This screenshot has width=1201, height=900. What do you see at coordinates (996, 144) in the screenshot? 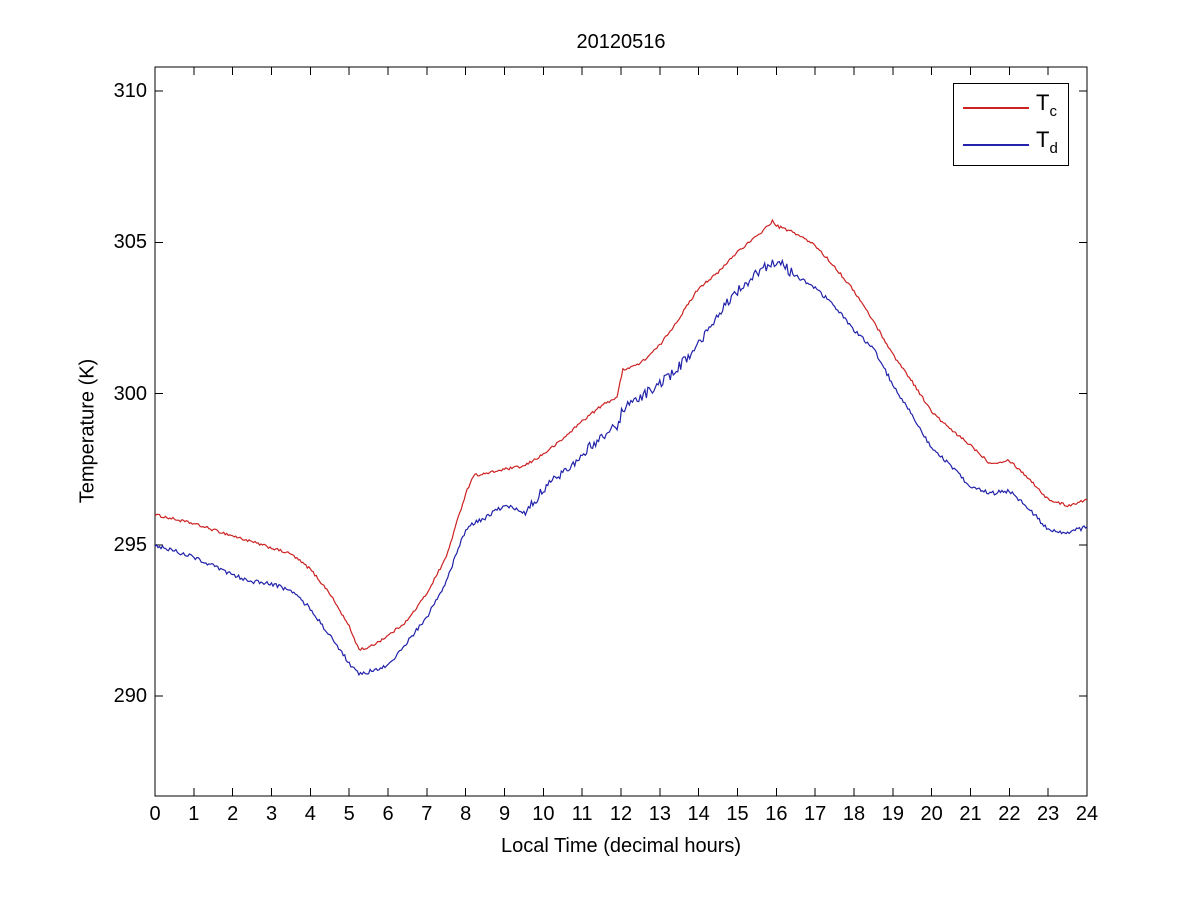
I see `legend-line-sample-blue` at bounding box center [996, 144].